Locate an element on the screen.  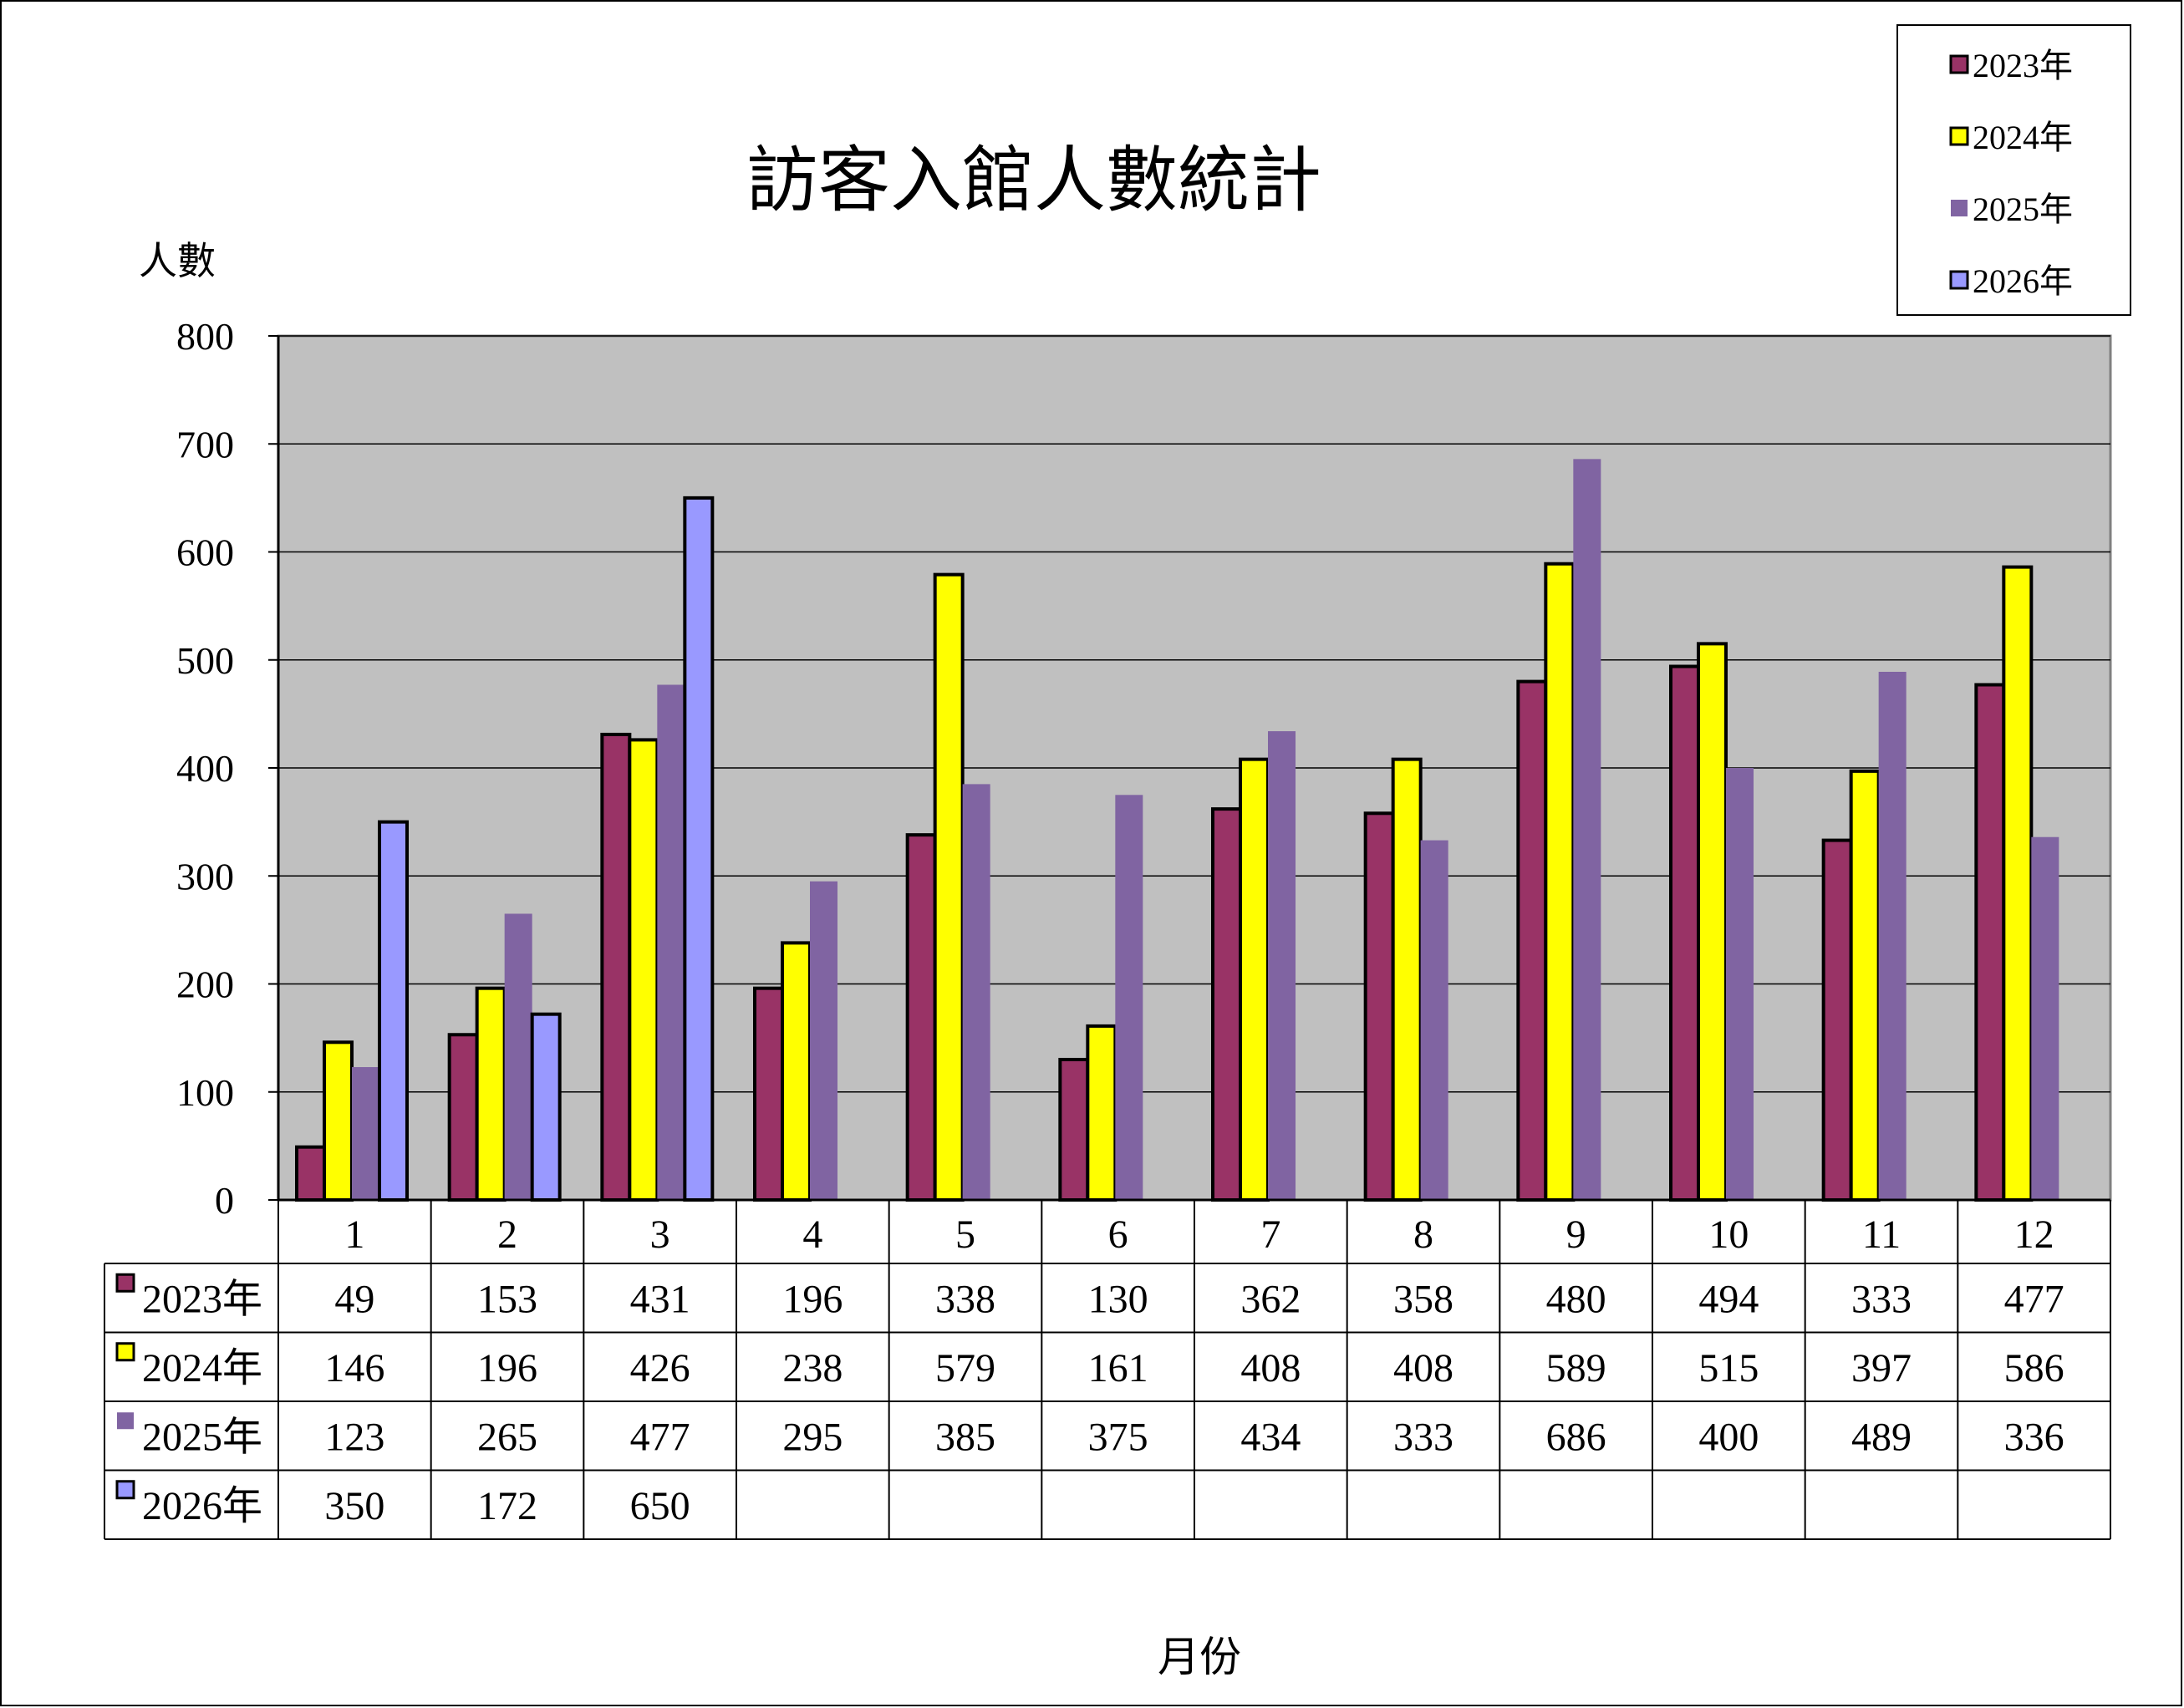
bar-2025年-7 is located at coordinates (1282, 966).